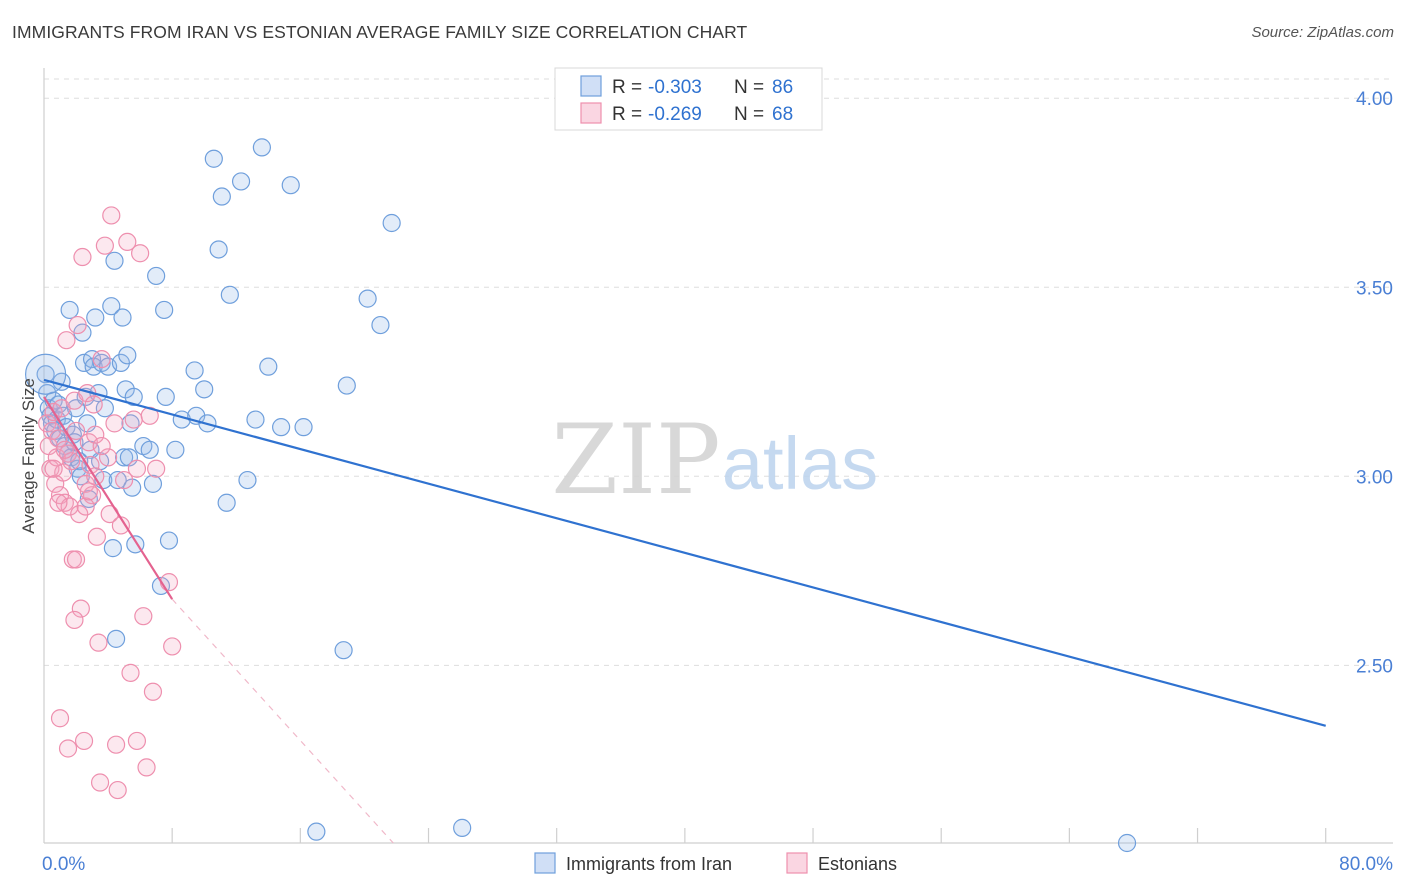 This screenshot has height=892, width=1406. I want to click on trend-line-estonians-extension, so click(282, 721).